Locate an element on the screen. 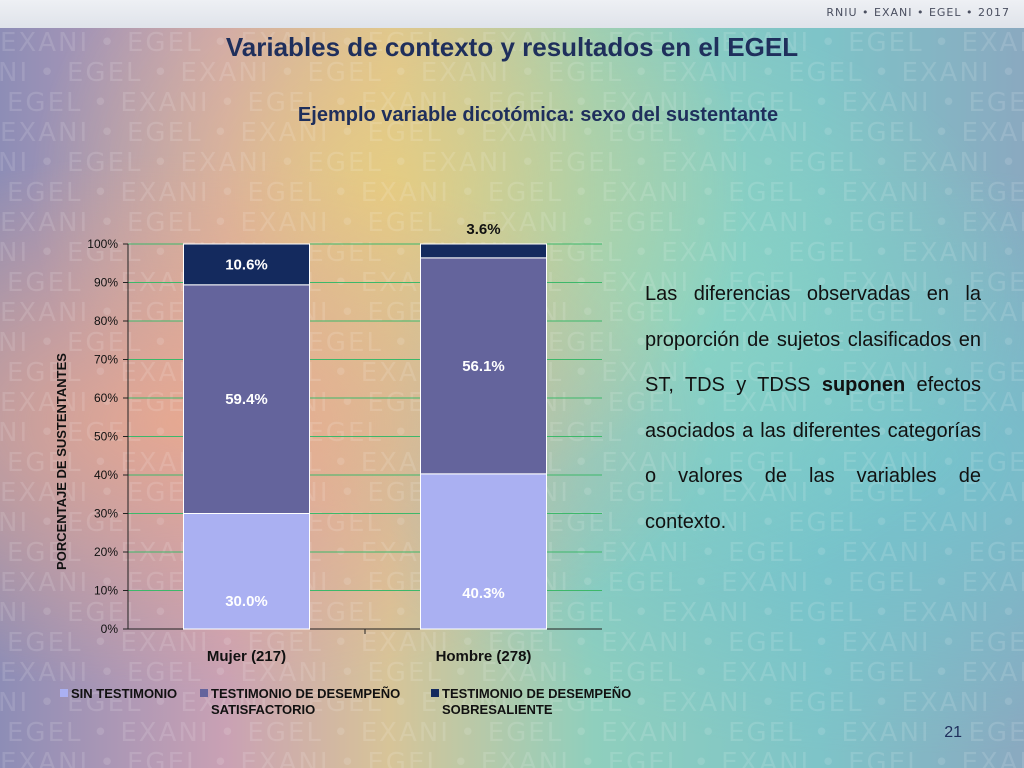 This screenshot has height=768, width=1024. legend-label-line2: SOBRESALIENTE is located at coordinates (497, 709).